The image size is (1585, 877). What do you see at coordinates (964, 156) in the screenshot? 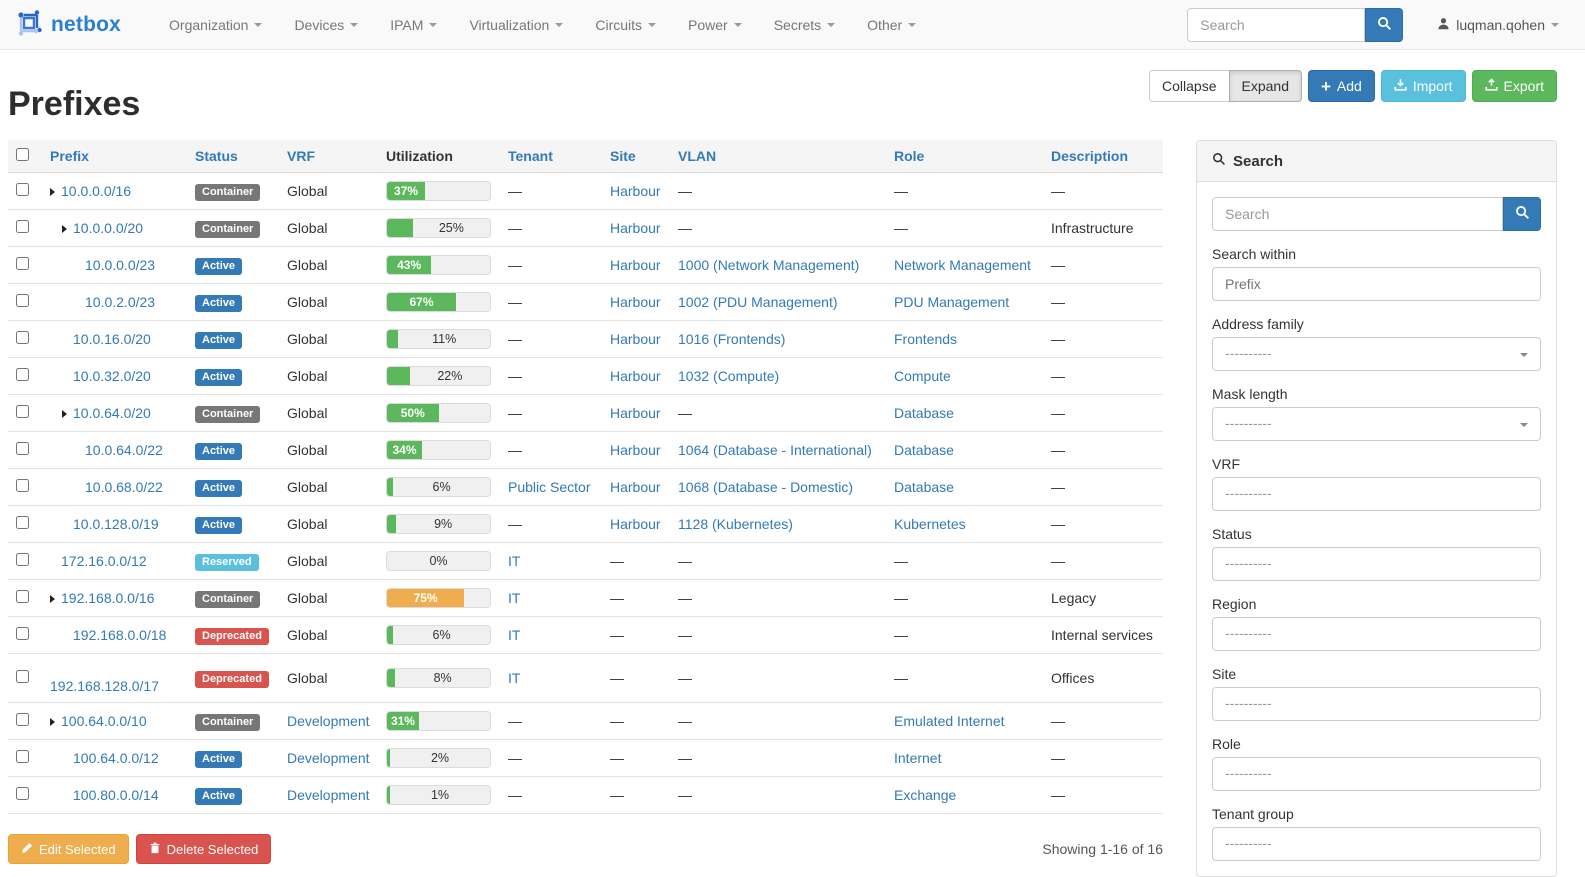
I see `column-header-role: Role` at bounding box center [964, 156].